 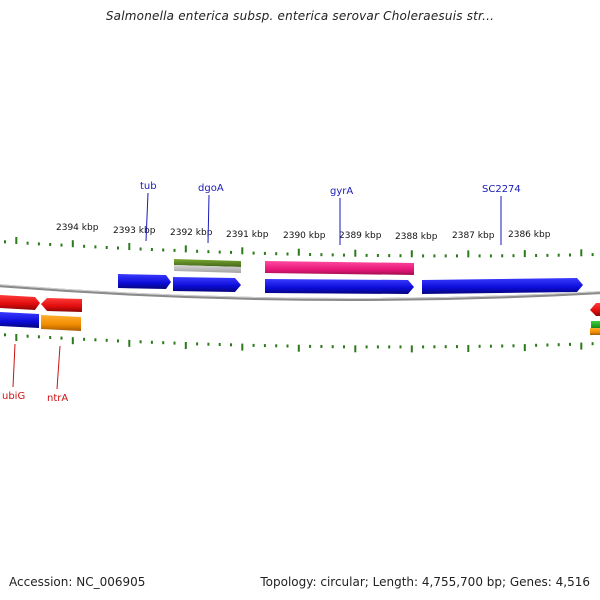 I want to click on tick-marks-upper, so click(x=299, y=247).